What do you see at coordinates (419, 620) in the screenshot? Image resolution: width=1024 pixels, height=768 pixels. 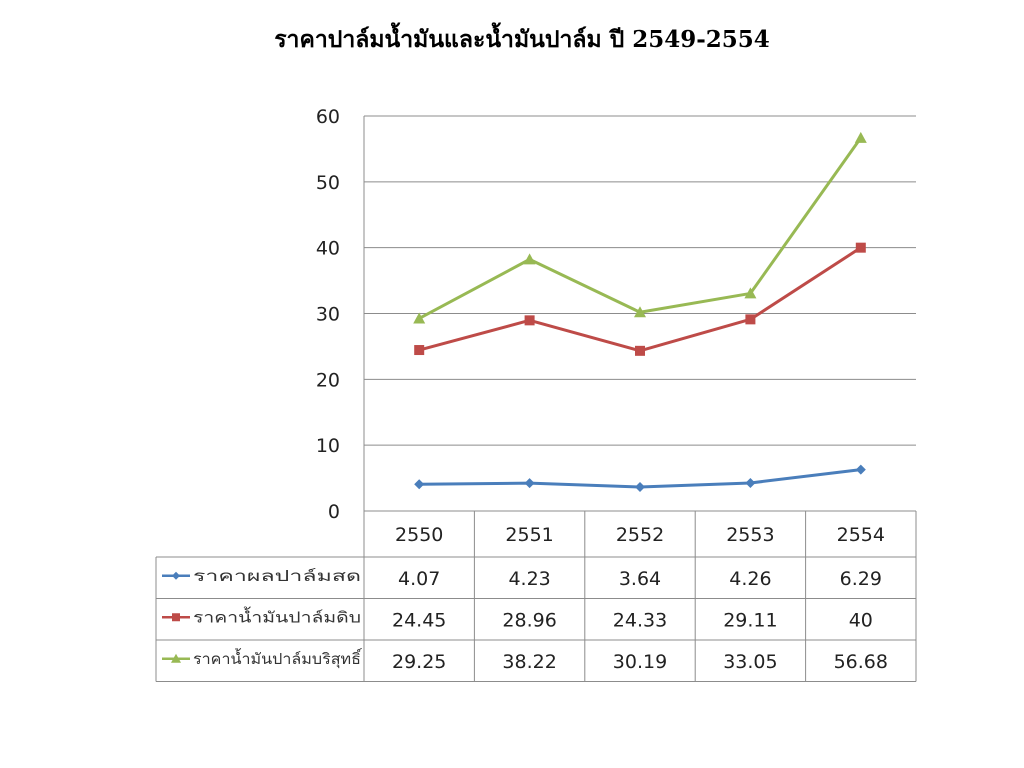 I see `table-value: 24.45` at bounding box center [419, 620].